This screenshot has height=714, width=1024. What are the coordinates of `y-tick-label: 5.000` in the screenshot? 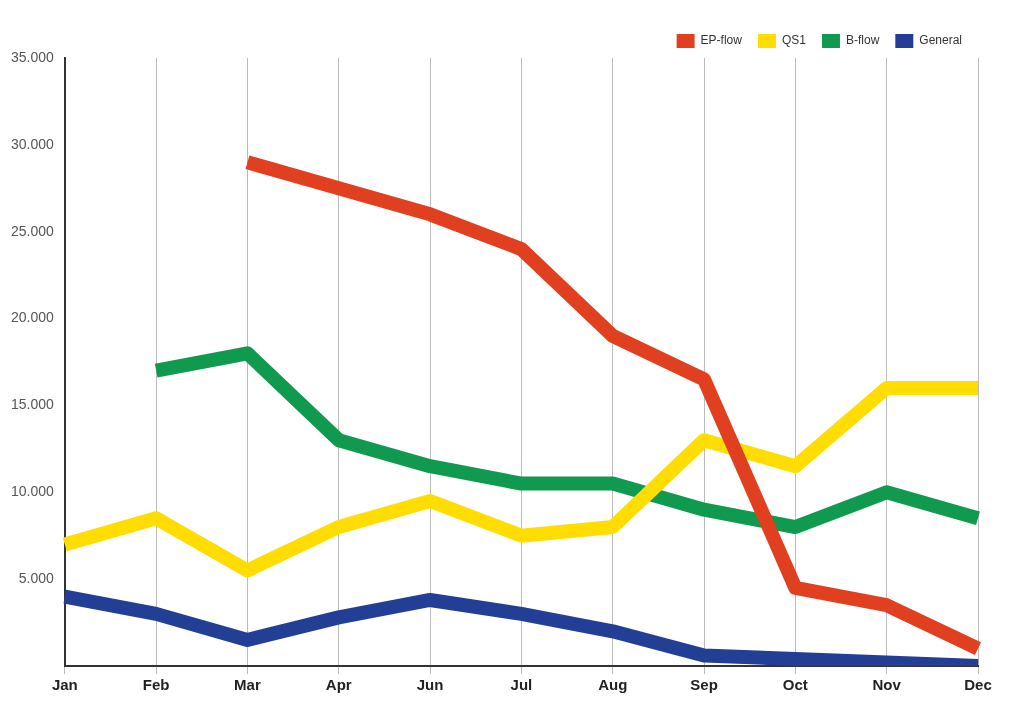 It's located at (36, 578).